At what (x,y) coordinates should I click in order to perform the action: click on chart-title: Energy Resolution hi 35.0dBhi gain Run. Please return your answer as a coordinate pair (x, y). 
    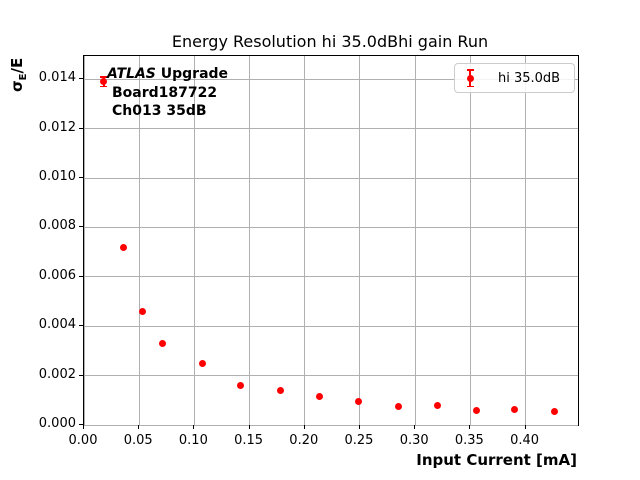
    Looking at the image, I should click on (330, 41).